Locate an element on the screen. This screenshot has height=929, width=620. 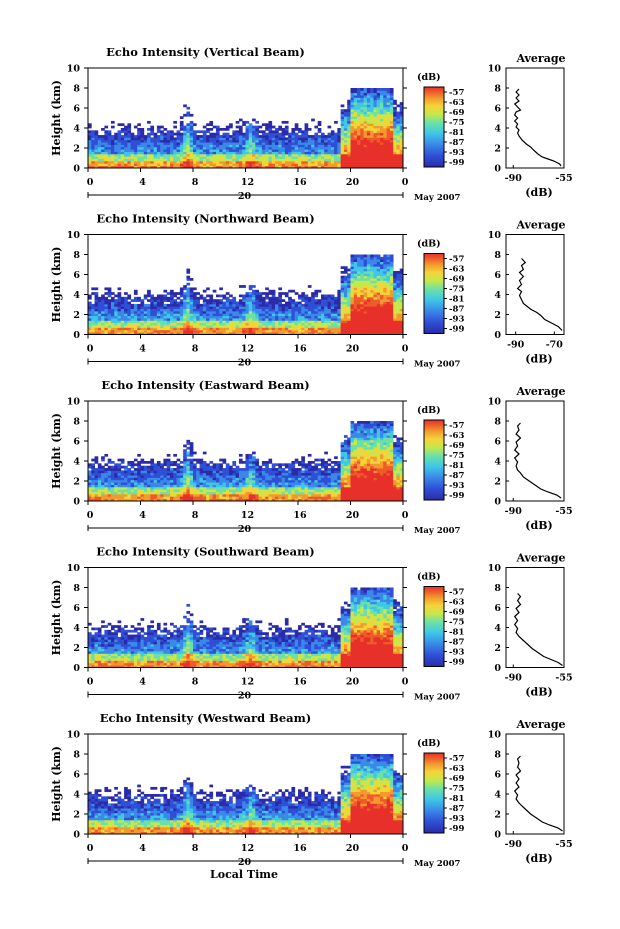
x-tick-label: 20 is located at coordinates (353, 182).